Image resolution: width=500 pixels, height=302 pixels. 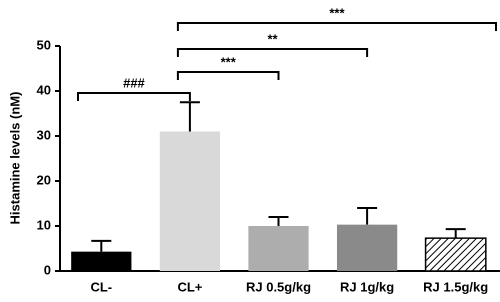 What do you see at coordinates (134, 82) in the screenshot?
I see `significance-label: ###` at bounding box center [134, 82].